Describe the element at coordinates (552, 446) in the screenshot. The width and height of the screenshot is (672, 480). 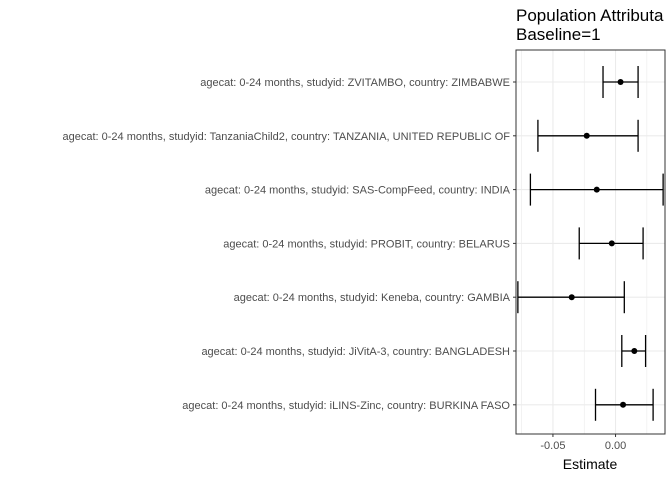
I see `x-tick-label: -0.05` at that location.